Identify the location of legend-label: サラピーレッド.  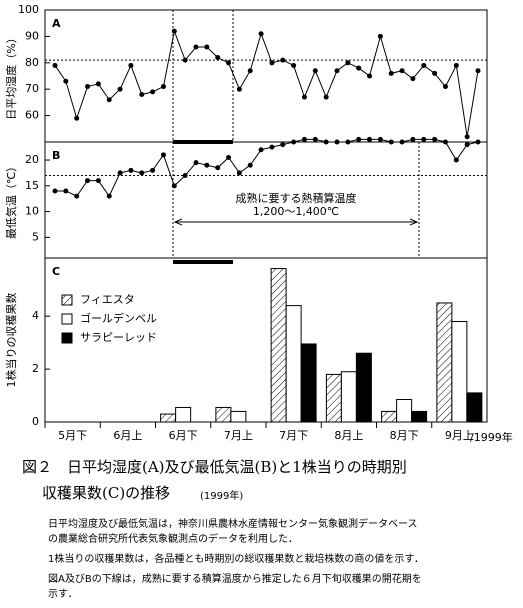
(118, 337).